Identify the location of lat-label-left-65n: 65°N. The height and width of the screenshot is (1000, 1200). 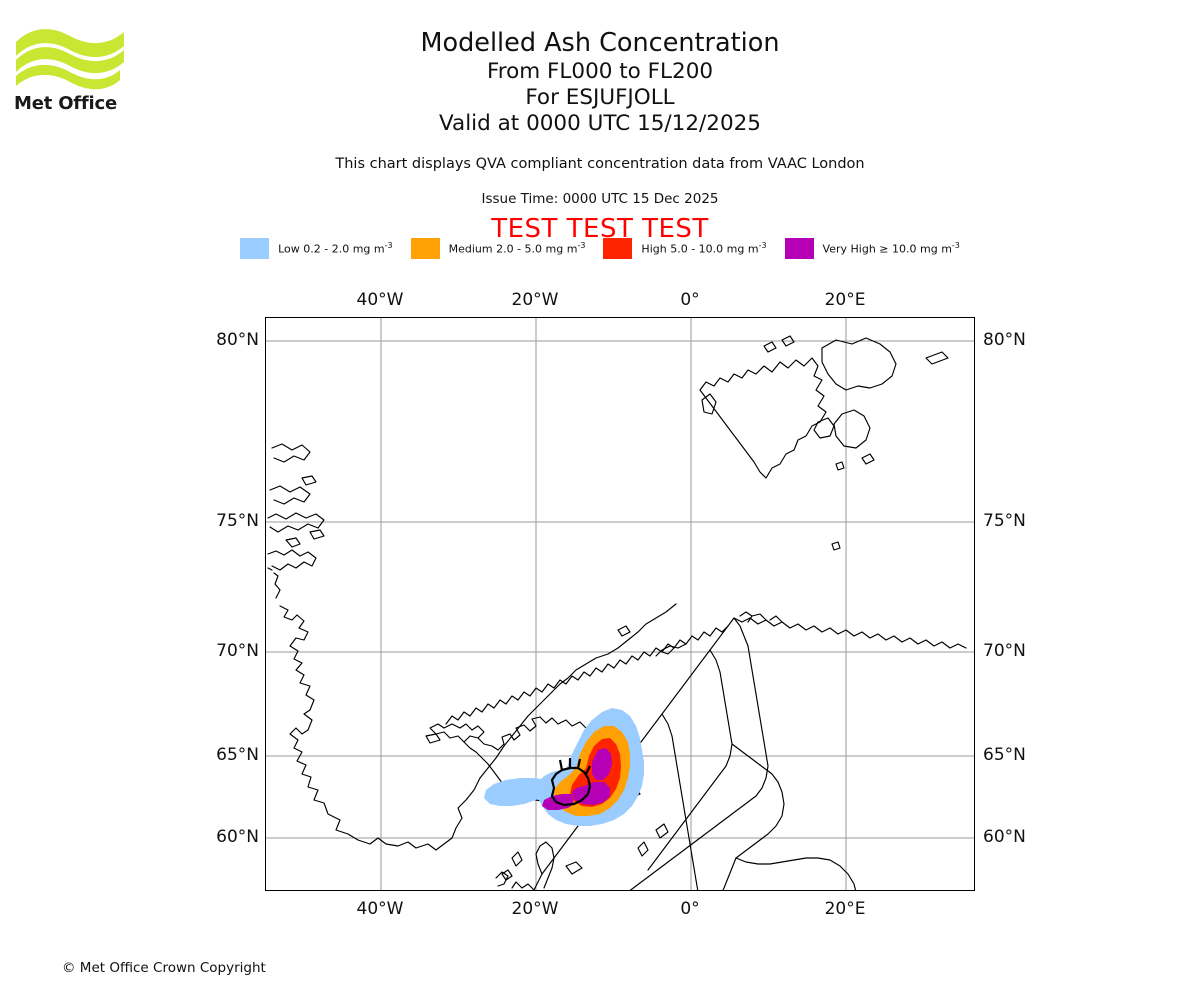
(237, 755).